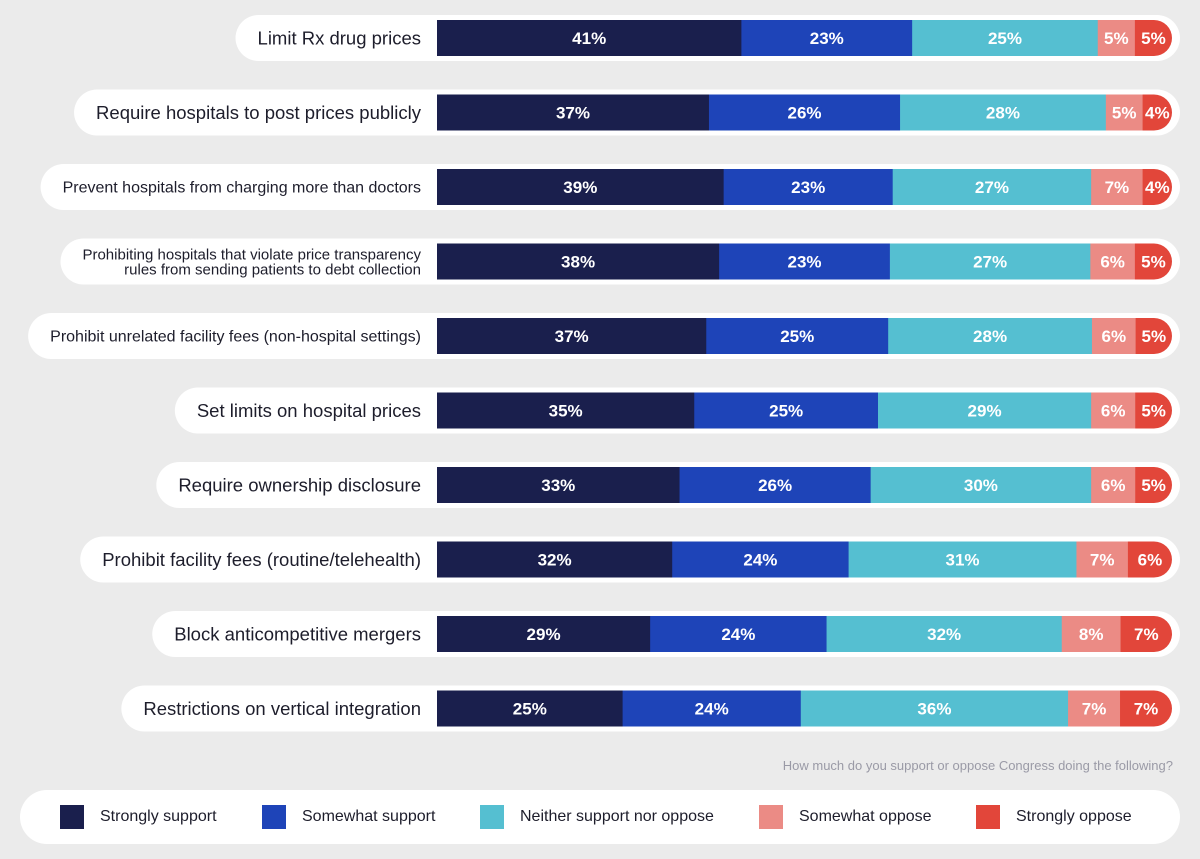 This screenshot has width=1200, height=859. I want to click on legend-item-strongly-support: Strongly support, so click(138, 817).